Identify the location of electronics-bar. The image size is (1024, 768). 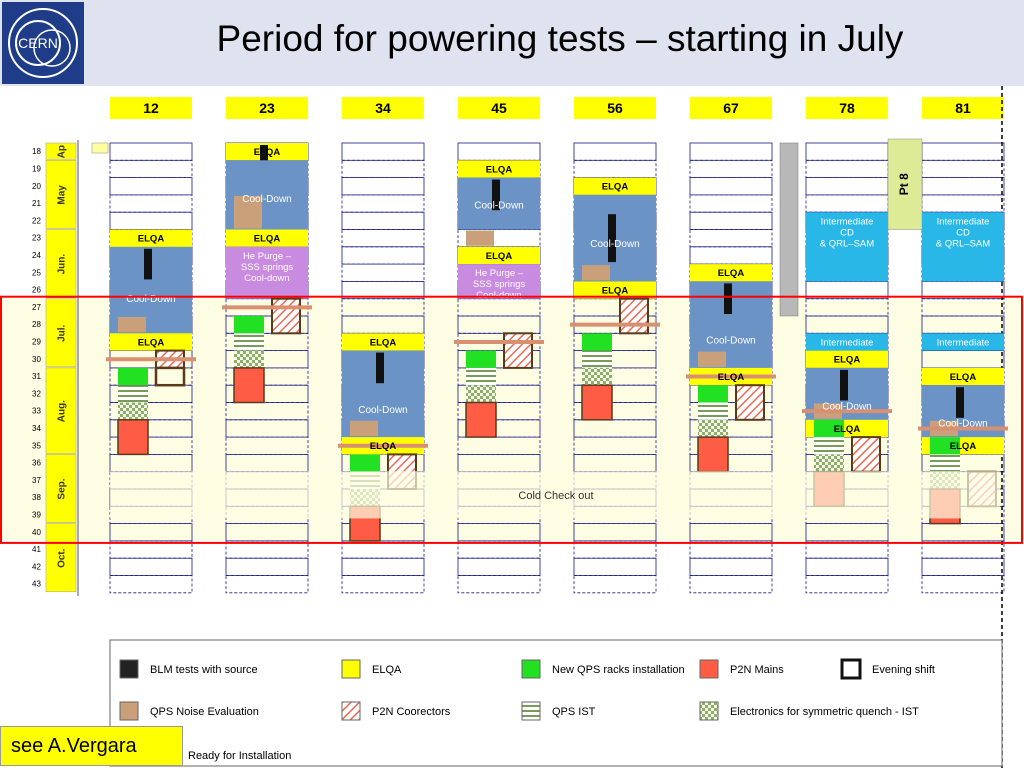
(481, 394).